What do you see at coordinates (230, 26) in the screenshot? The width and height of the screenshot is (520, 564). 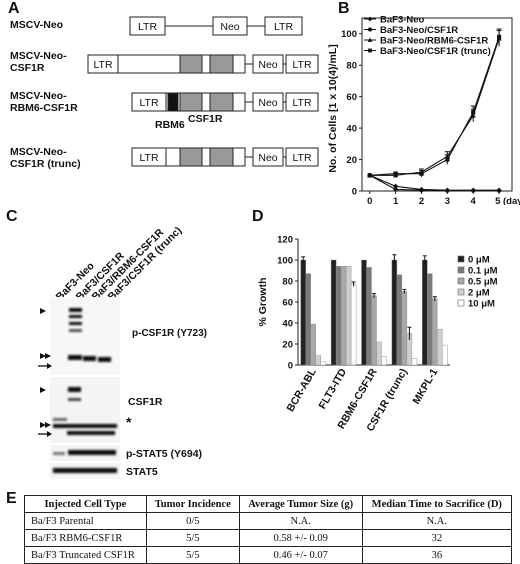 I see `neo-box-r1` at bounding box center [230, 26].